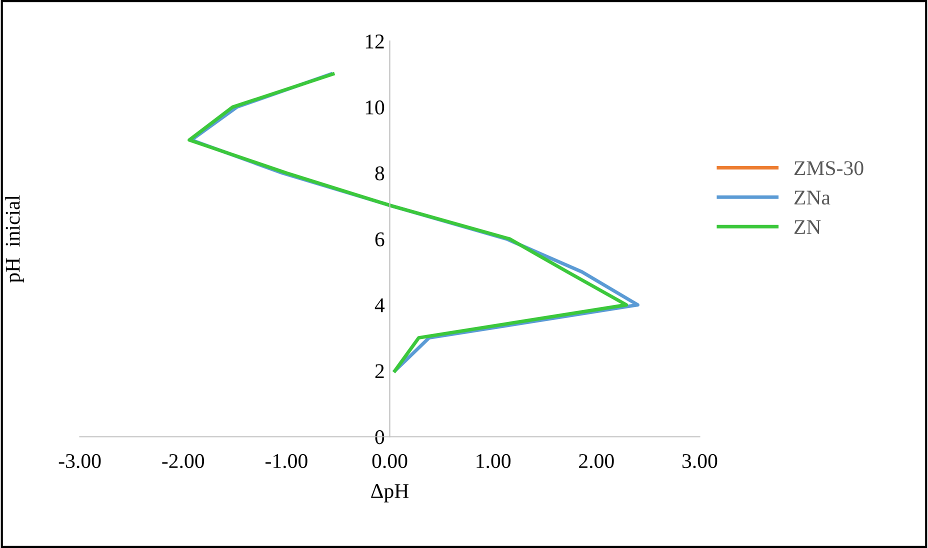 The width and height of the screenshot is (928, 548). What do you see at coordinates (375, 41) in the screenshot?
I see `y-tick-label: 12` at bounding box center [375, 41].